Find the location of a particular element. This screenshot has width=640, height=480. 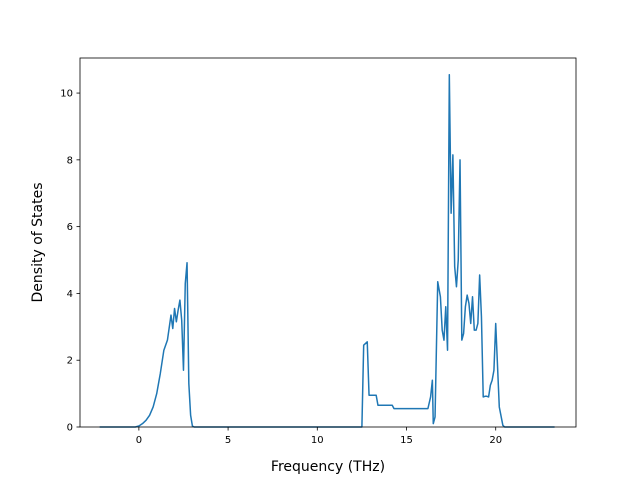

x-tick-label: 10 is located at coordinates (317, 440).